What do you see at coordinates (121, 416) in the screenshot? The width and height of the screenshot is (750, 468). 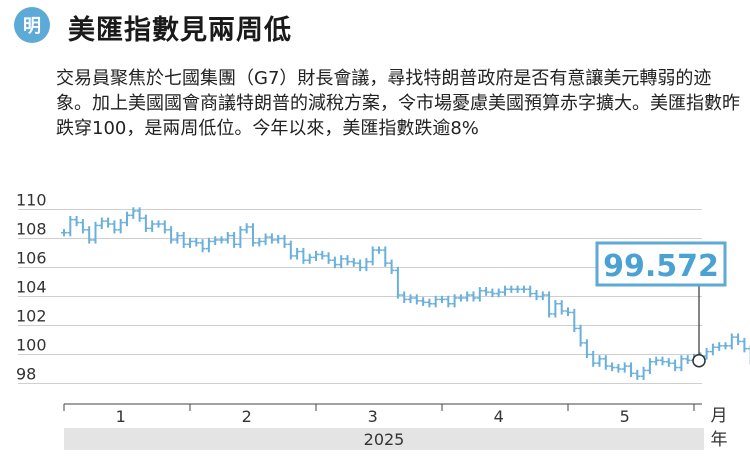 I see `x-tick-label: 1` at bounding box center [121, 416].